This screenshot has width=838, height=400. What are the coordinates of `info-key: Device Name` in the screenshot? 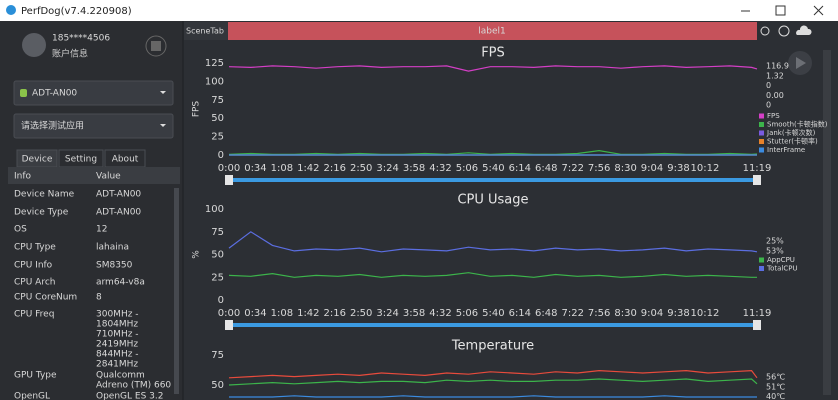 It's located at (44, 195).